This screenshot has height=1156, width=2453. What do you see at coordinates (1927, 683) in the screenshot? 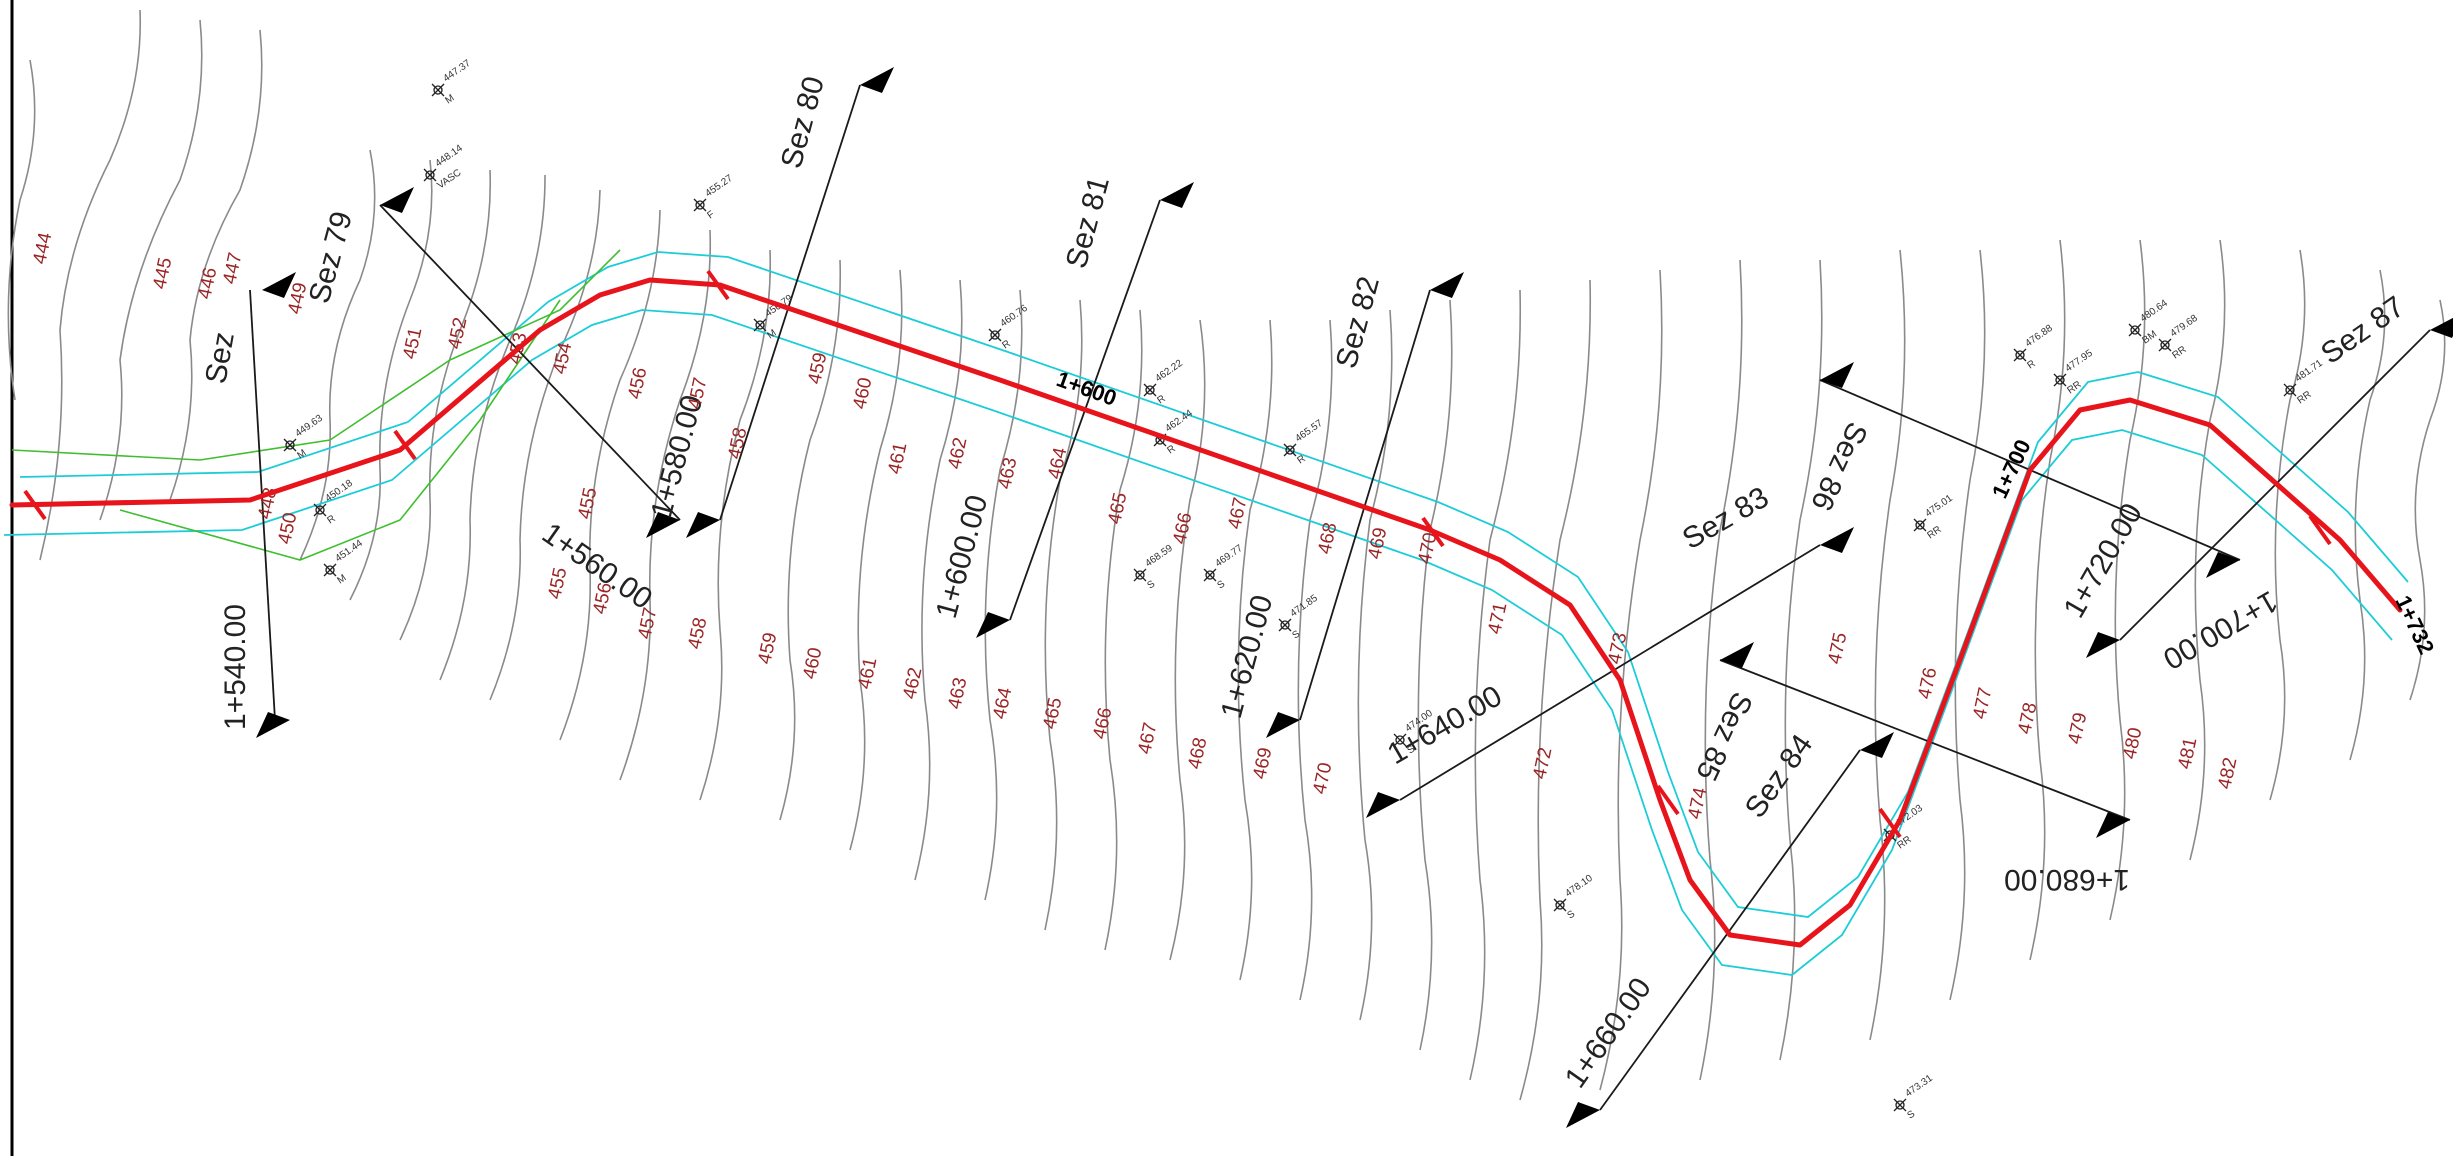
I see `contour-elevation: 476` at bounding box center [1927, 683].